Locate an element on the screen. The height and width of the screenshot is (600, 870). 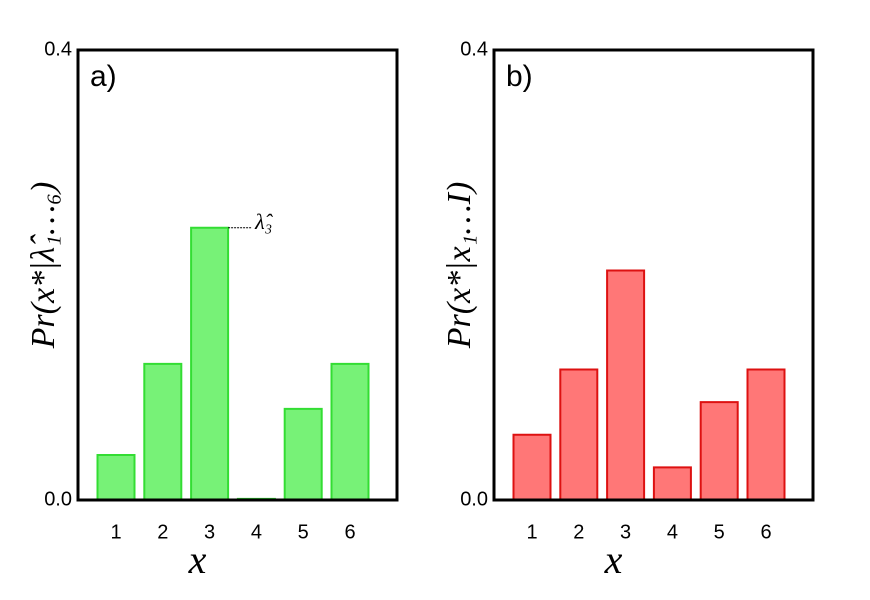
panel-label: b) is located at coordinates (519, 76).